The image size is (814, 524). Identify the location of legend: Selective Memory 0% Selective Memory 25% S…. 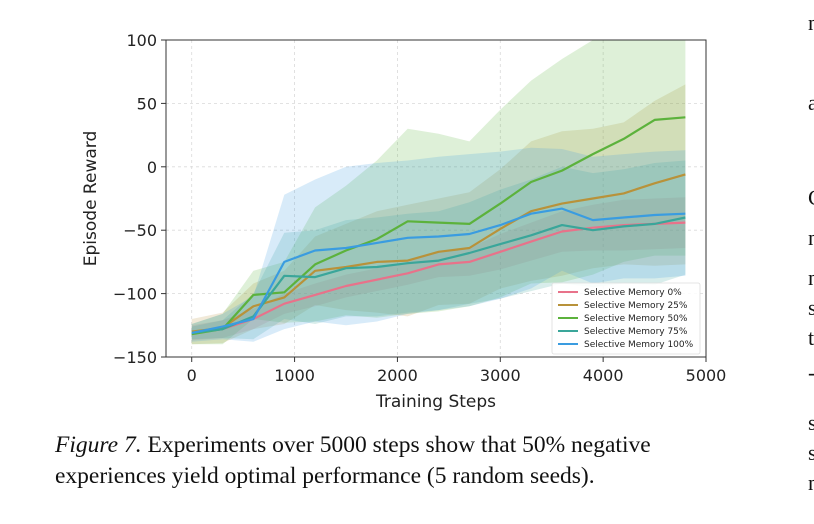
(626, 318).